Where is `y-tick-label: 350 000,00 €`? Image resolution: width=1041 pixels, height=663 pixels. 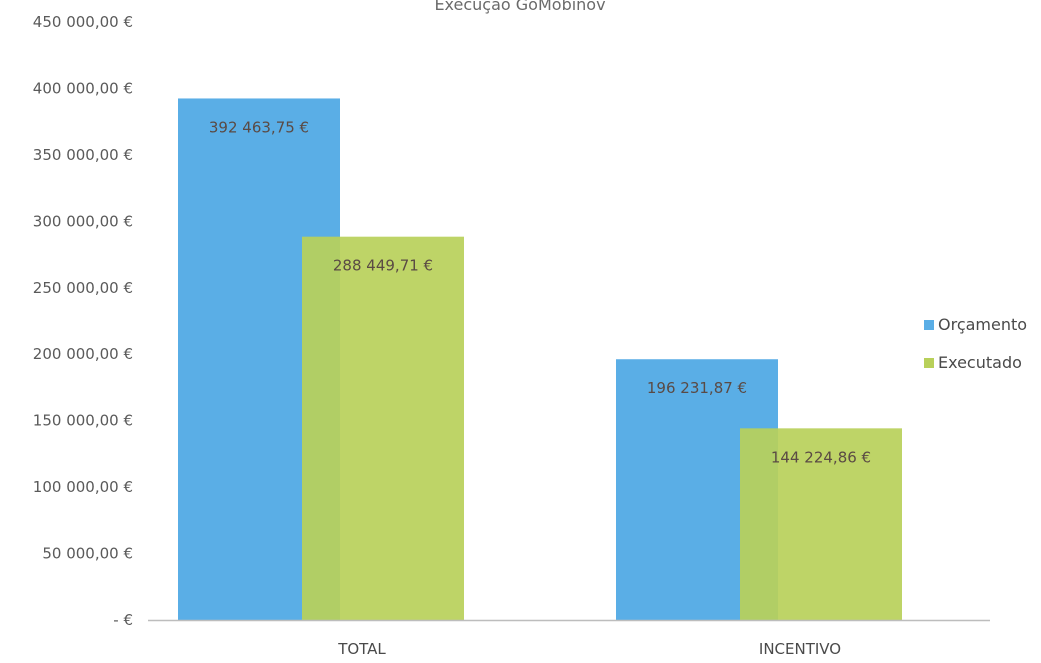
y-tick-label: 350 000,00 € is located at coordinates (83, 155).